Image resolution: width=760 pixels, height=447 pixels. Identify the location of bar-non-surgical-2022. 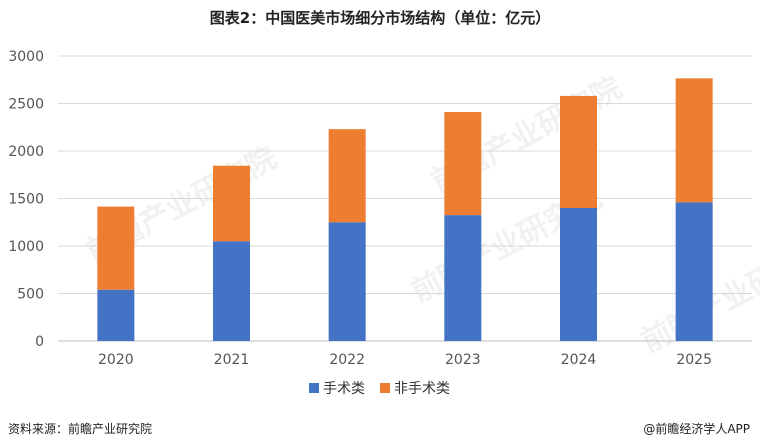
(347, 176).